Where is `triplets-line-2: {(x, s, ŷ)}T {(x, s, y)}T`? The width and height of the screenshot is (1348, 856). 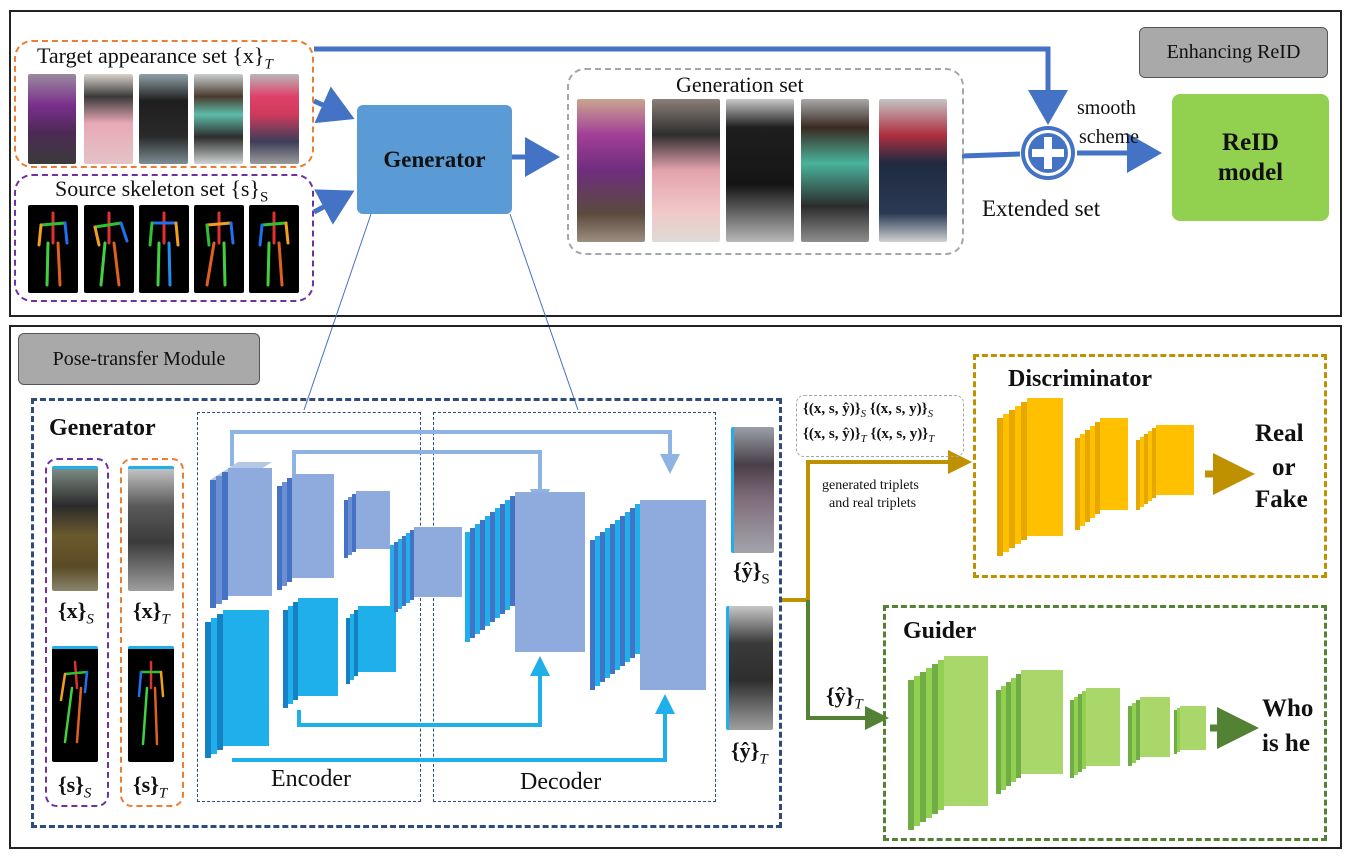 triplets-line-2: {(x, s, ŷ)}T {(x, s, y)}T is located at coordinates (869, 435).